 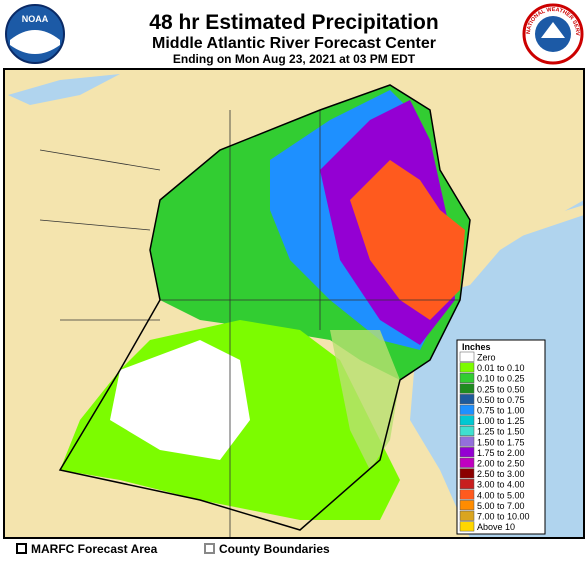 What do you see at coordinates (35, 42) in the screenshot?
I see `noaa-bird` at bounding box center [35, 42].